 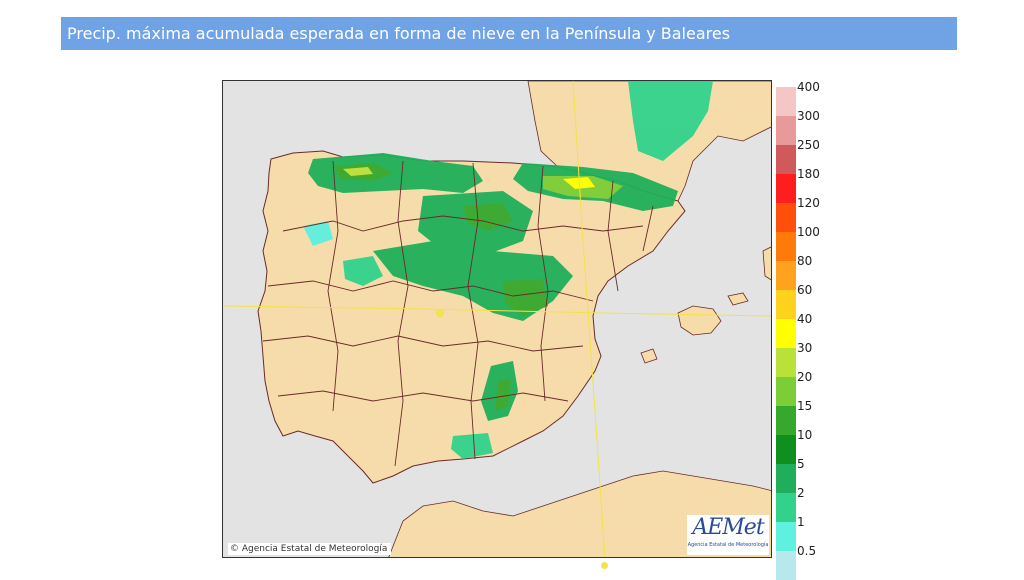 I want to click on logo-wordmark: AEMet, so click(x=728, y=527).